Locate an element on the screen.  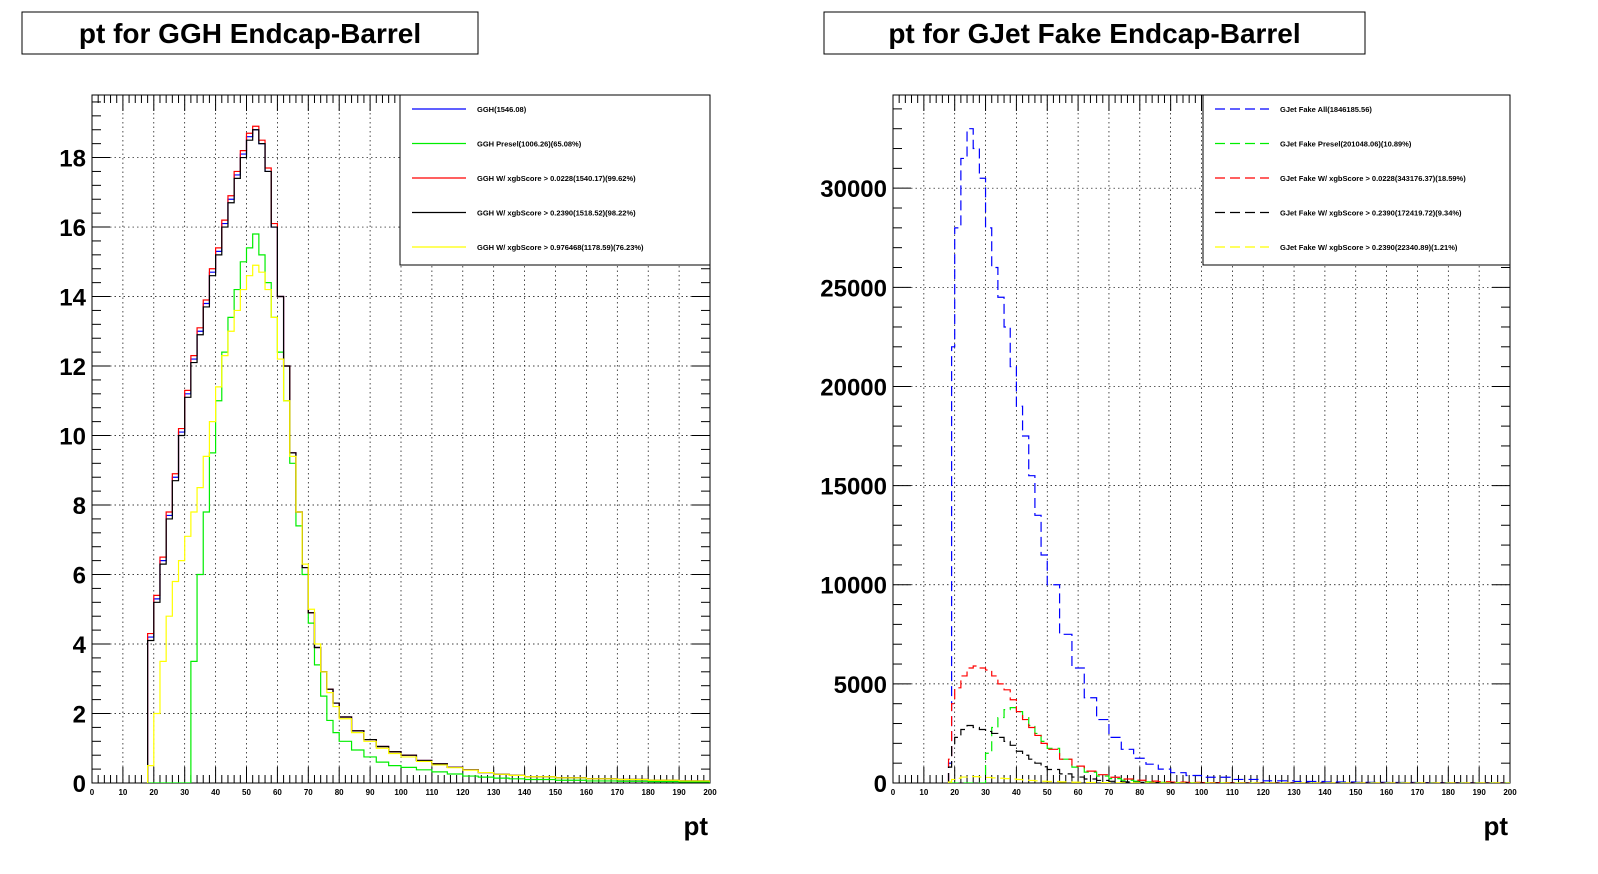
chart-title: pt for GJet Fake Endcap-Barrel is located at coordinates (1094, 33).